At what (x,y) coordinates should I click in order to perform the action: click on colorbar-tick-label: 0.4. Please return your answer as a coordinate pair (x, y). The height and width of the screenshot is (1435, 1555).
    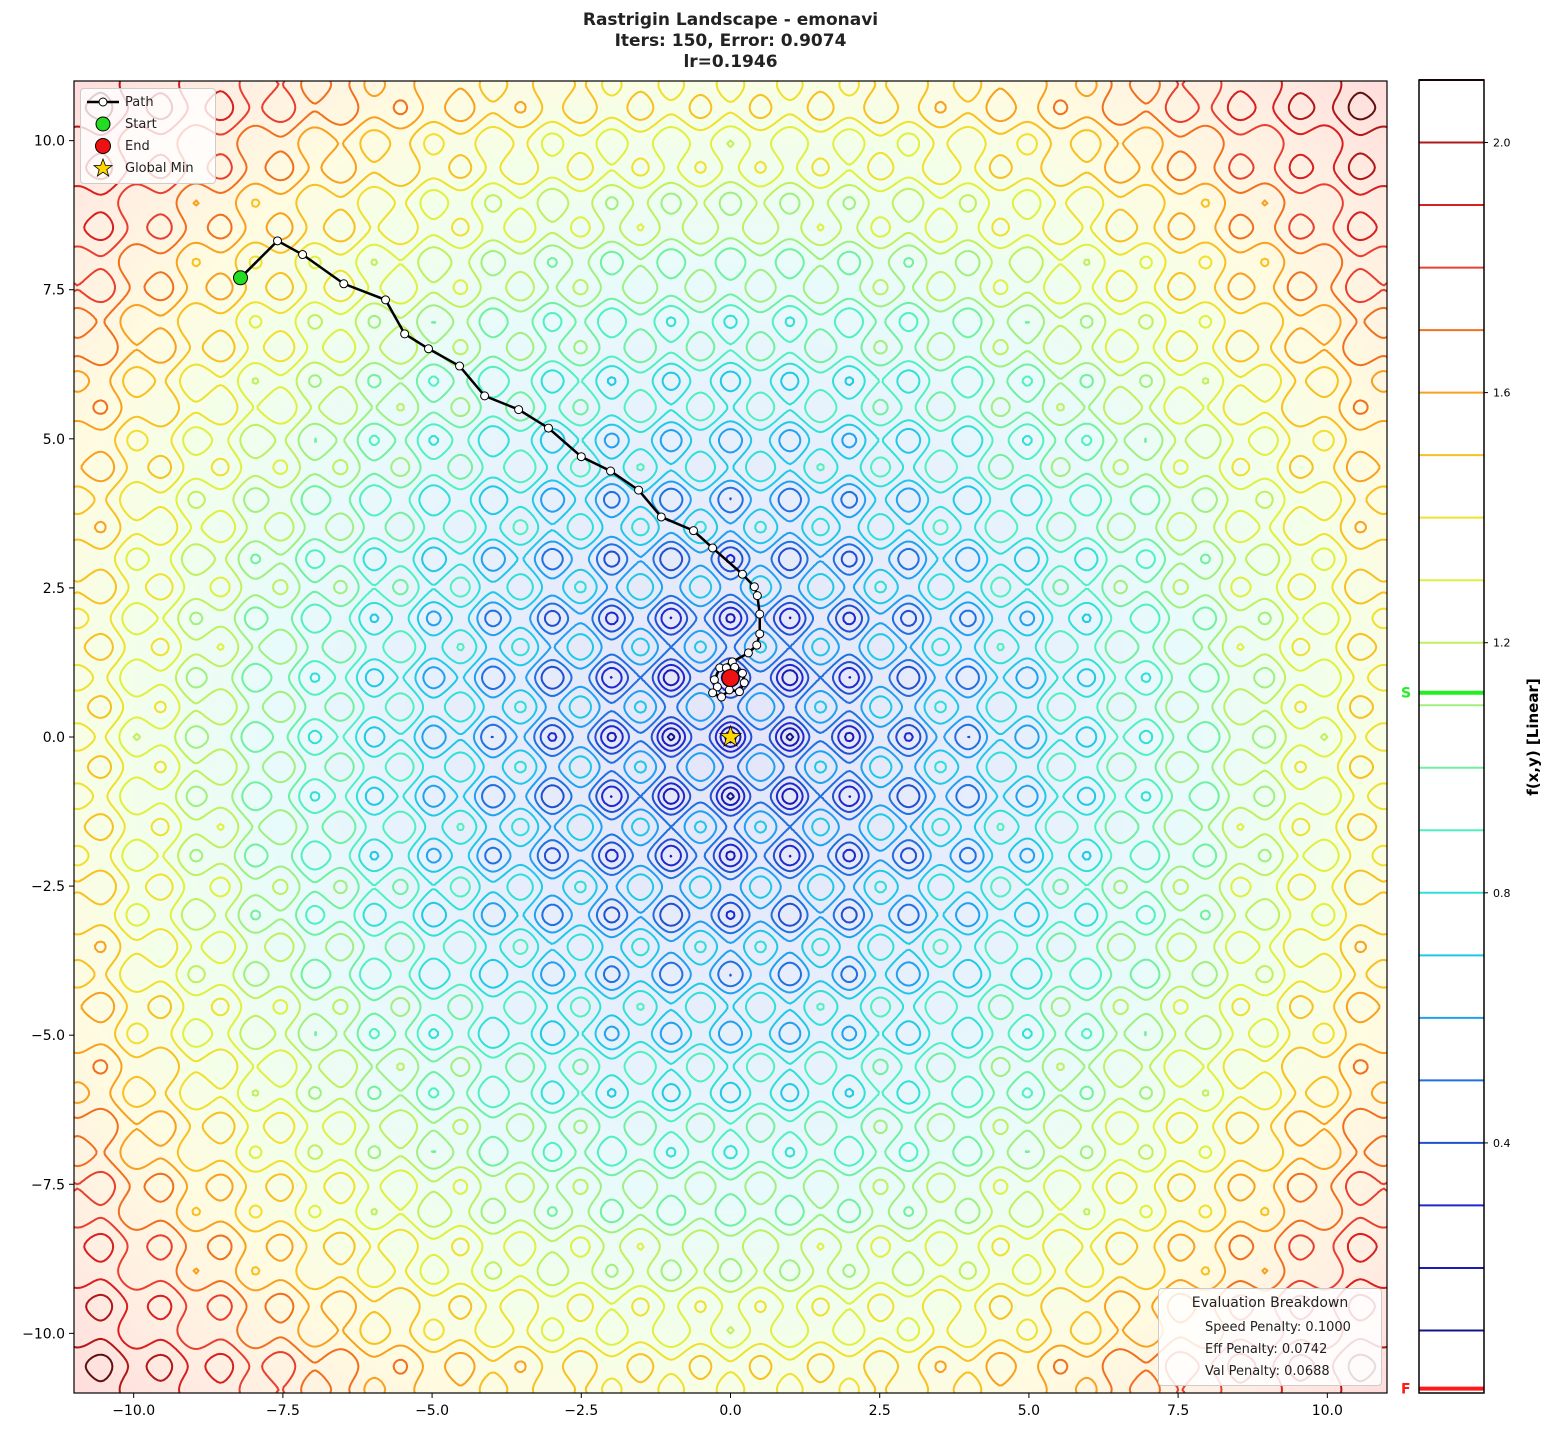
    Looking at the image, I should click on (1502, 1143).